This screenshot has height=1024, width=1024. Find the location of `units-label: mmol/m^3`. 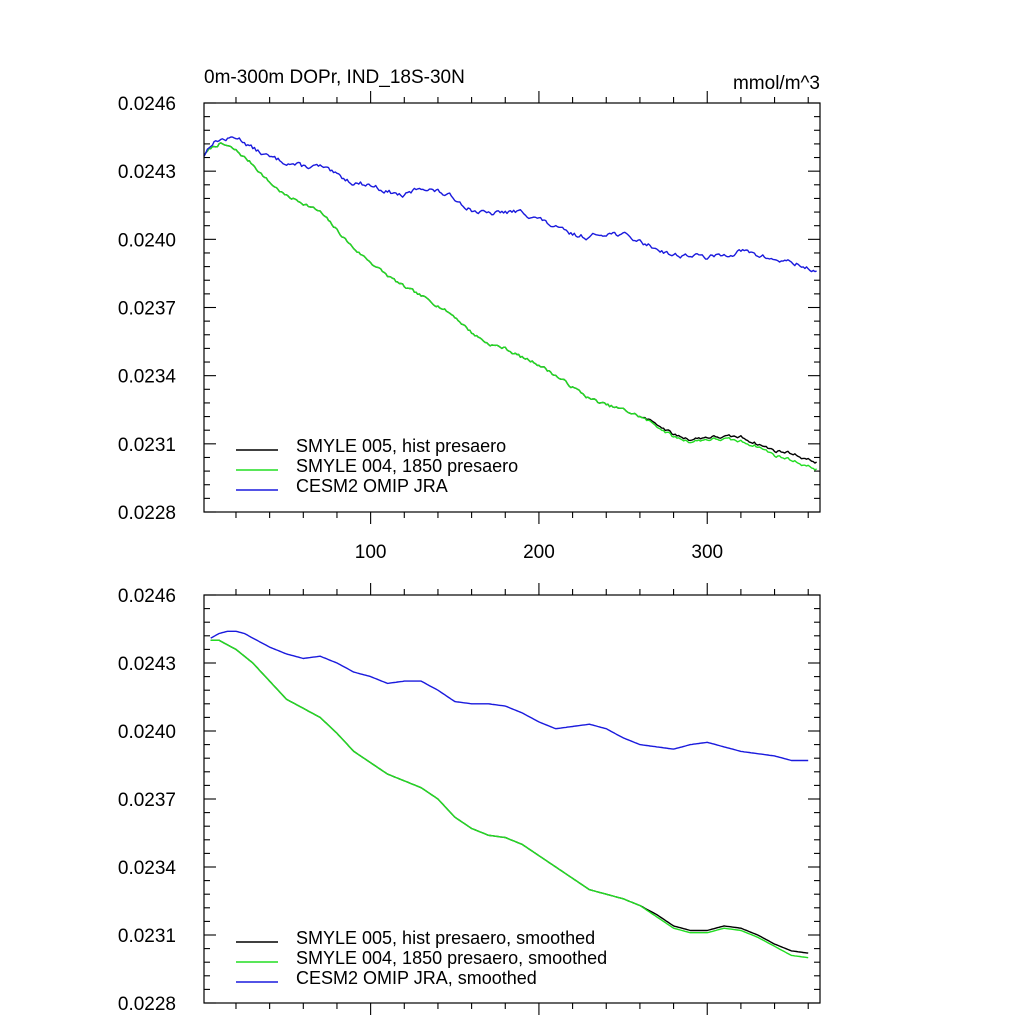

units-label: mmol/m^3 is located at coordinates (776, 83).